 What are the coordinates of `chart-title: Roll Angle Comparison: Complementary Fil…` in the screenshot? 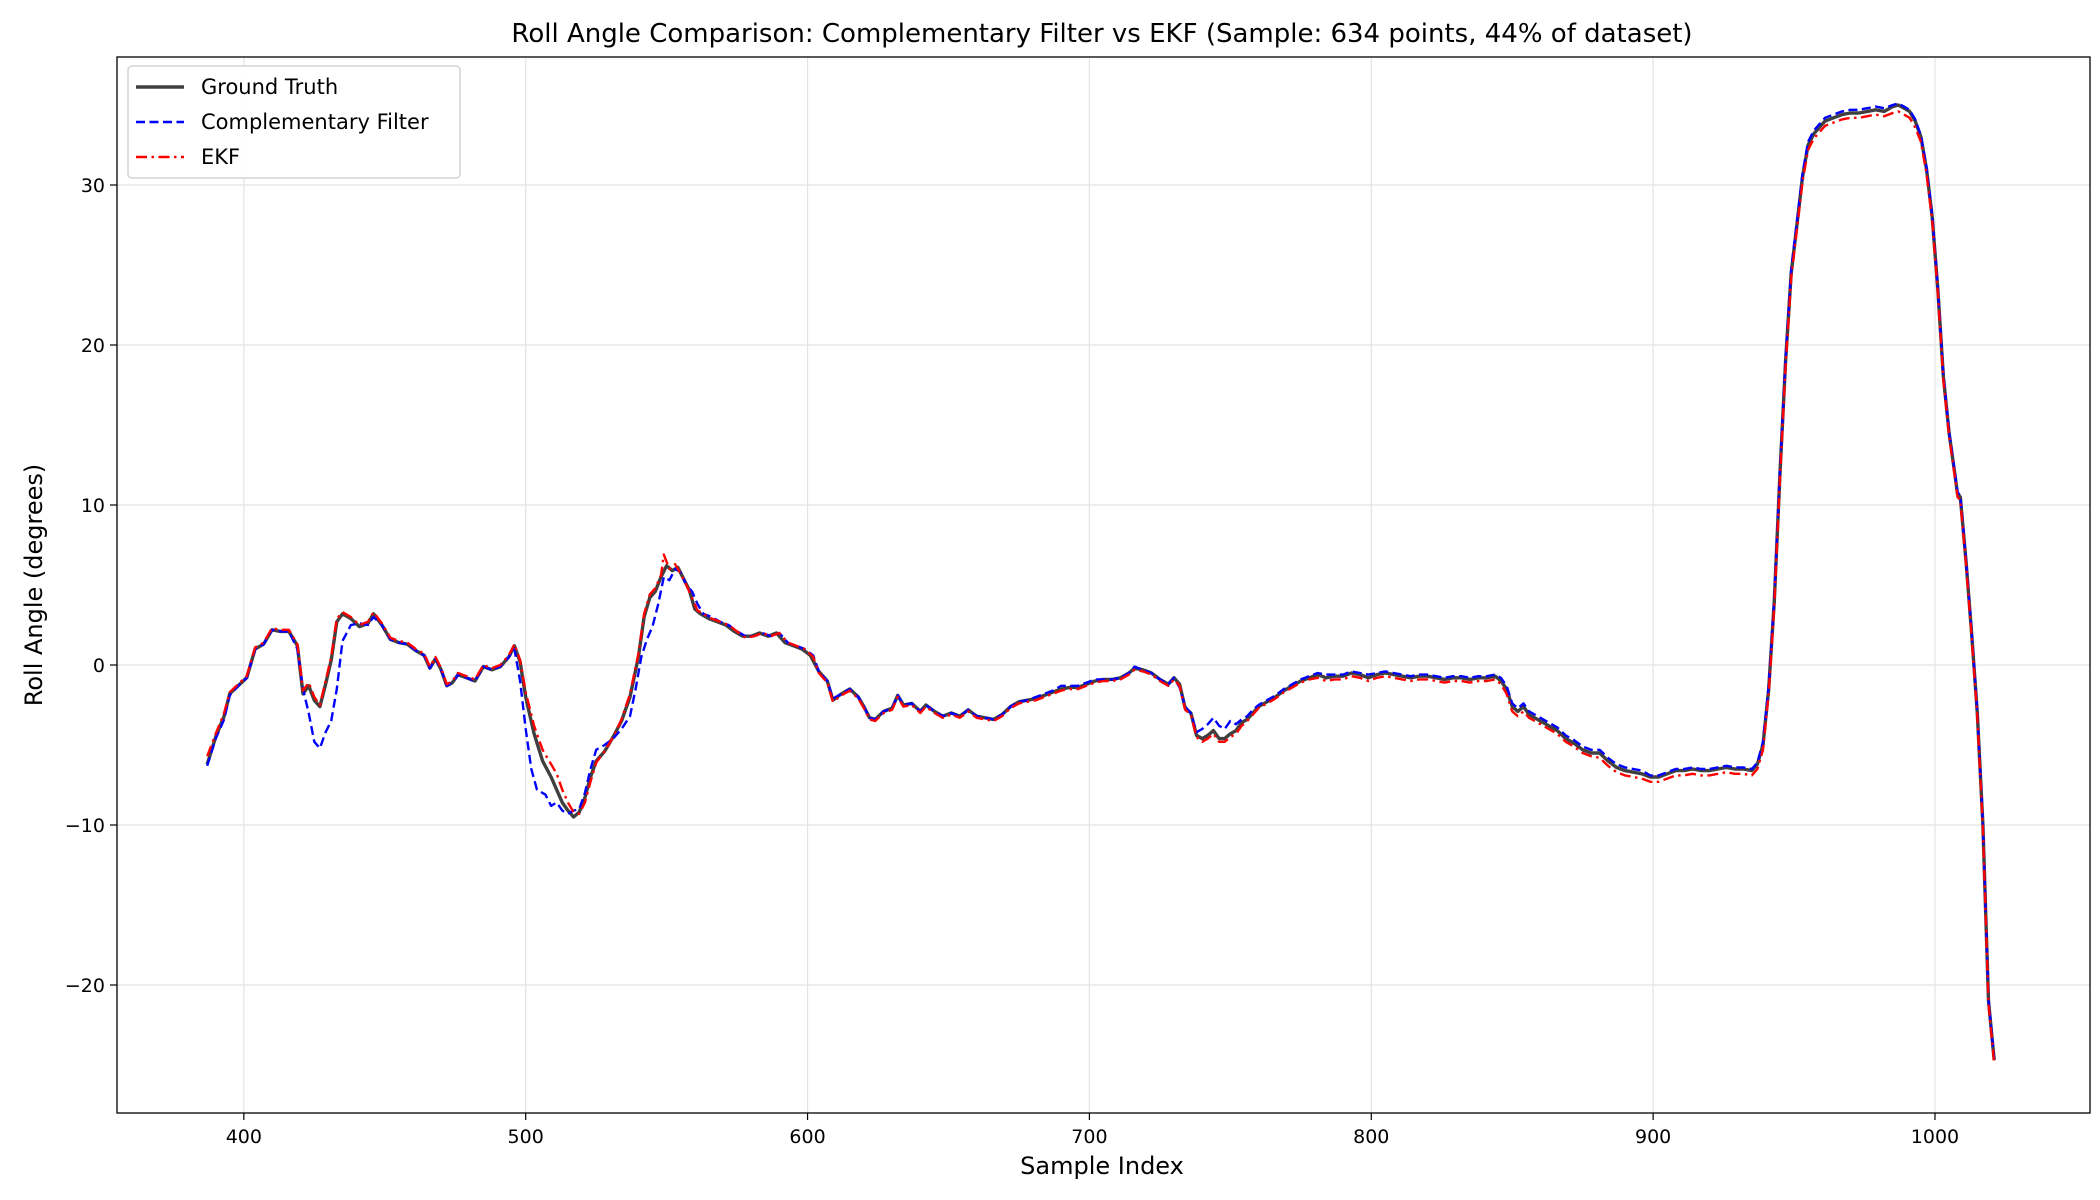 It's located at (1101, 34).